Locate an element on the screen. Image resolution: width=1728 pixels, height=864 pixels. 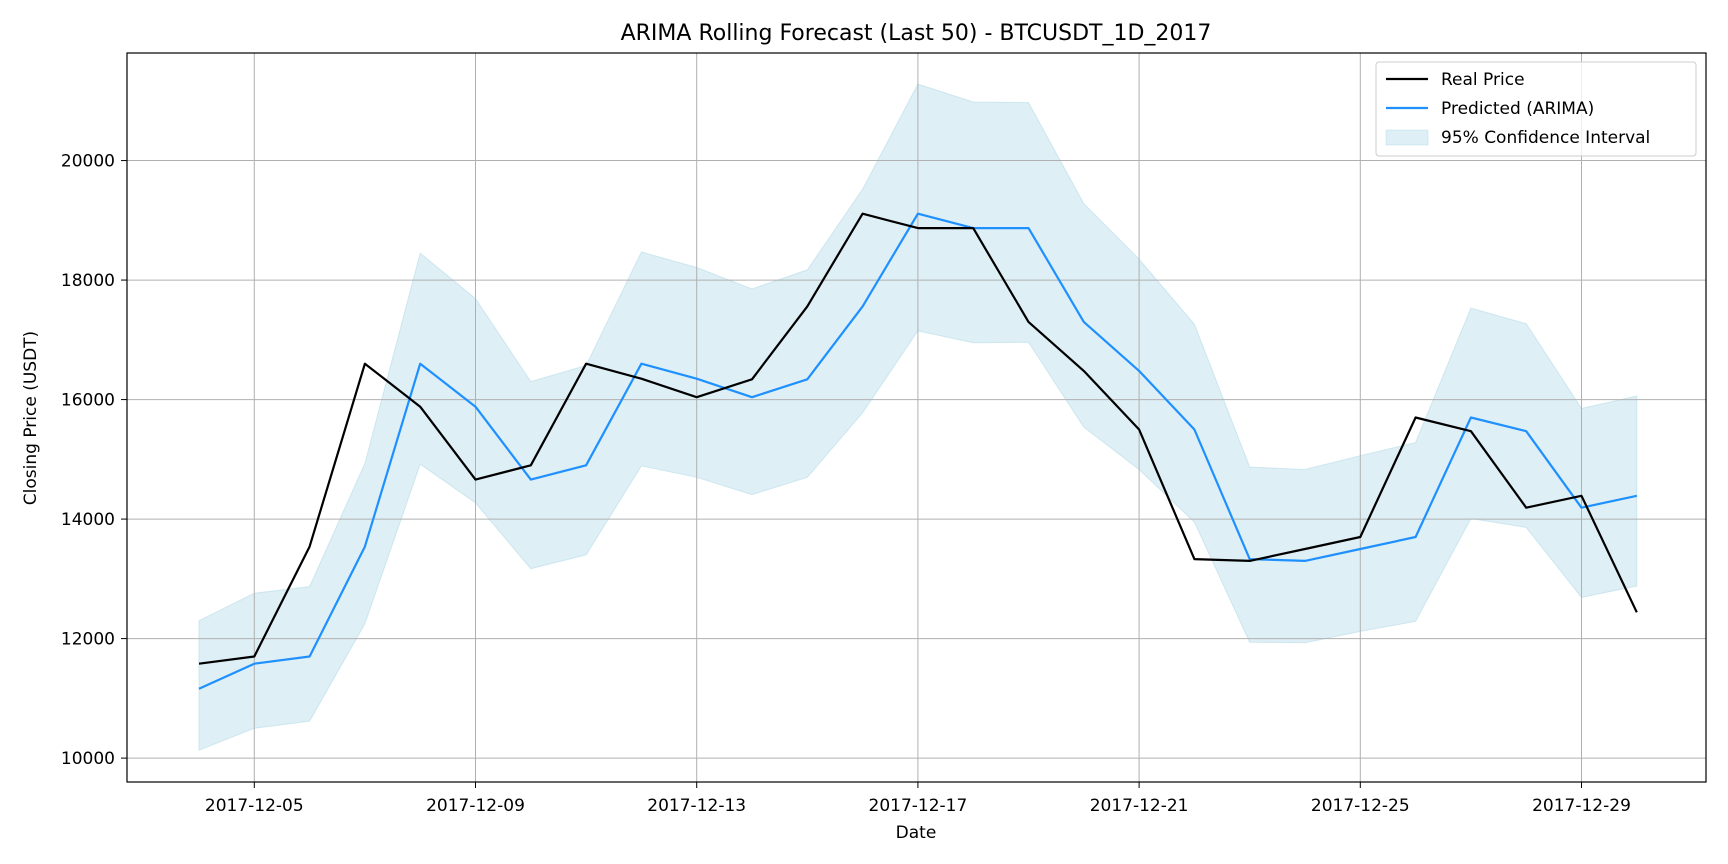
y-tick-label: 14000 is located at coordinates (88, 520).